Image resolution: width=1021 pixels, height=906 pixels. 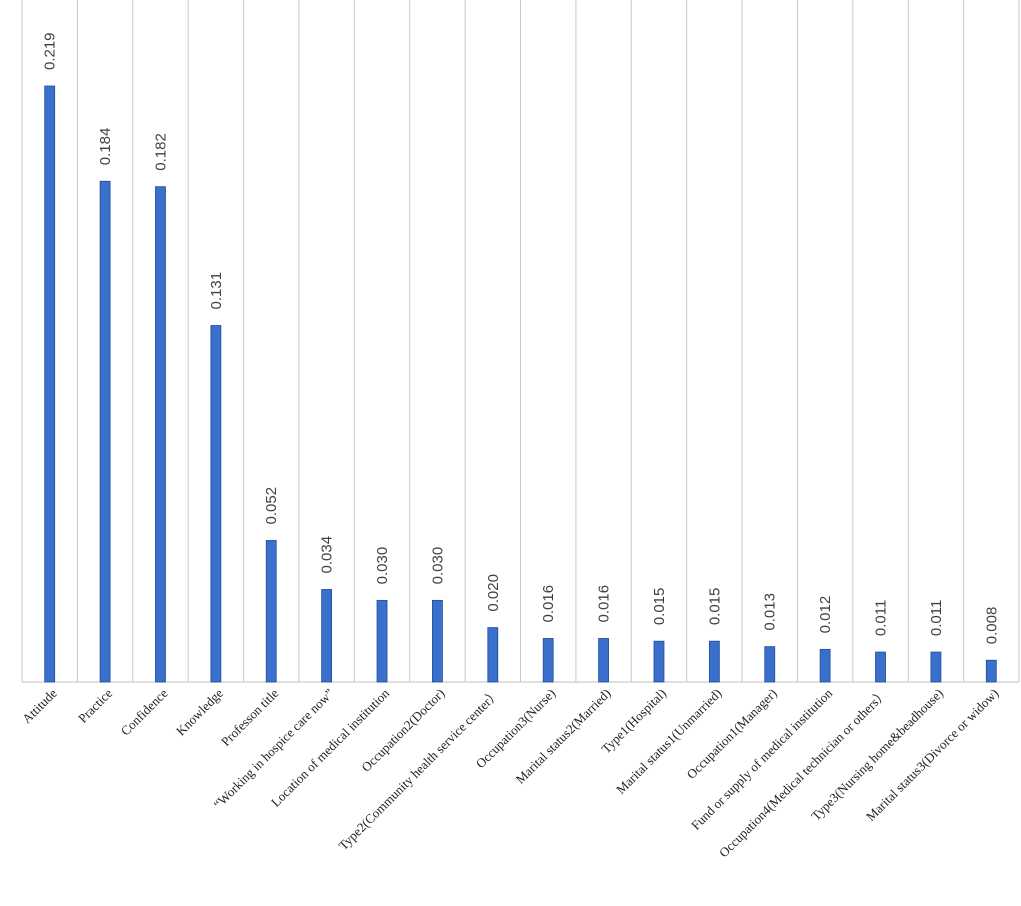 I want to click on data-label: 0.034, so click(x=327, y=555).